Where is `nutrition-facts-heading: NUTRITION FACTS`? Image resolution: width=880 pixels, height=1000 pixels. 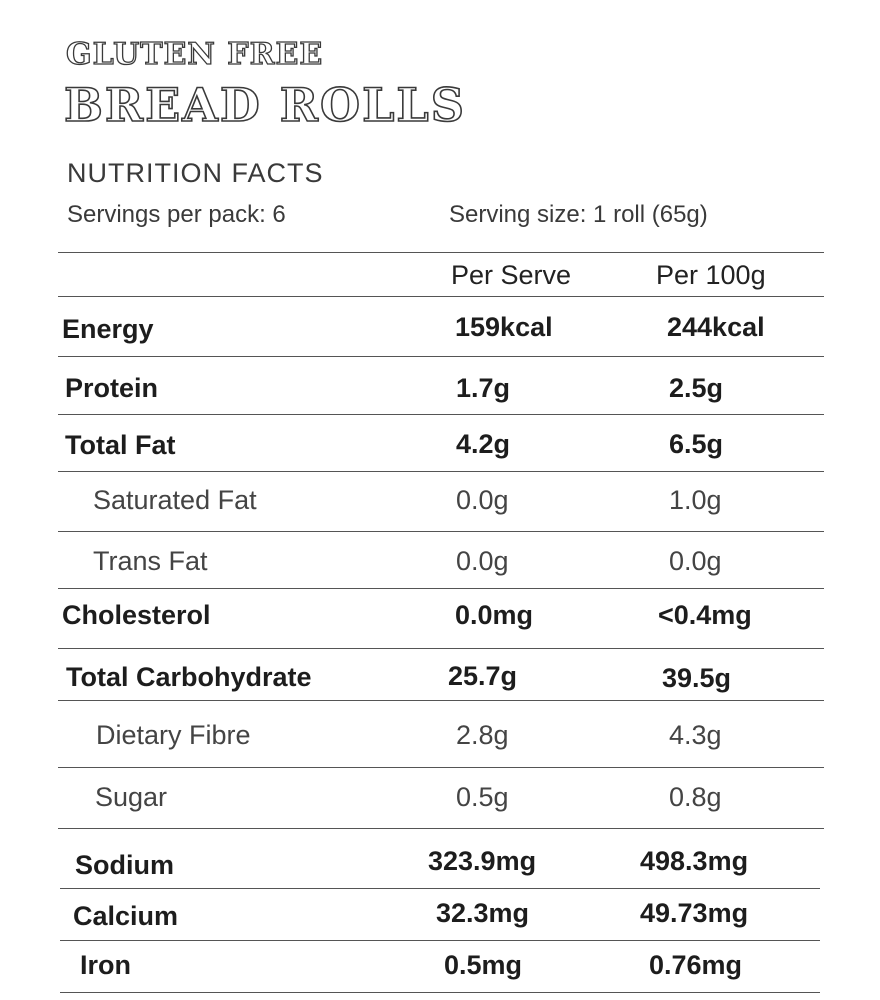 nutrition-facts-heading: NUTRITION FACTS is located at coordinates (195, 173).